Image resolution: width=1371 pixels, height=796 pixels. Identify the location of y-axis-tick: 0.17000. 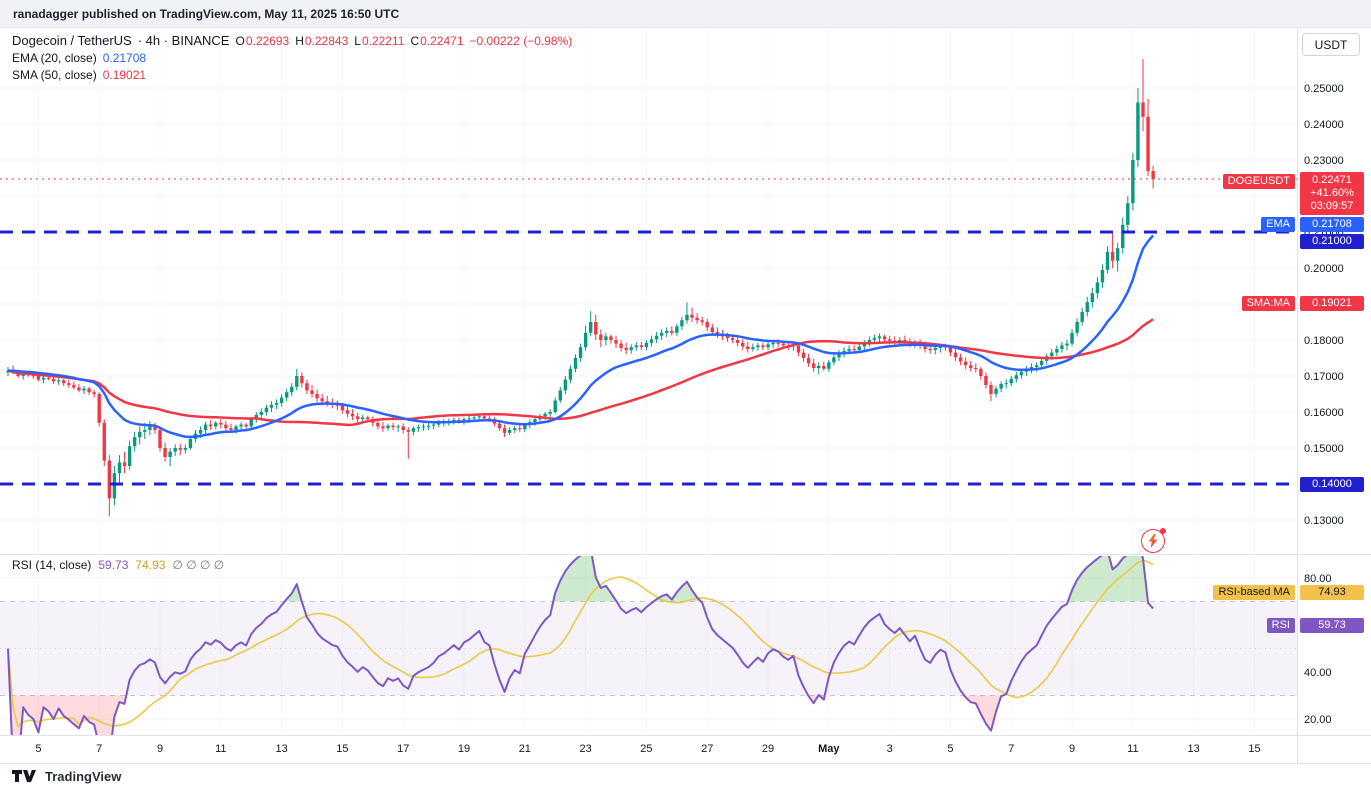
(1324, 377).